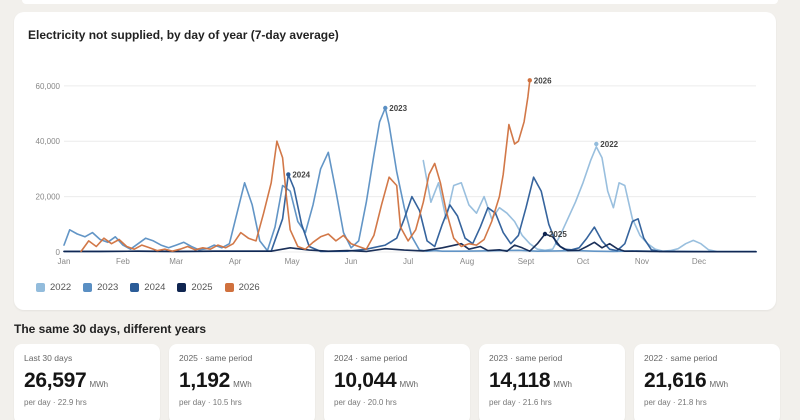 The width and height of the screenshot is (800, 420). I want to click on stat-subtext: per day · 21.8 hrs, so click(675, 402).